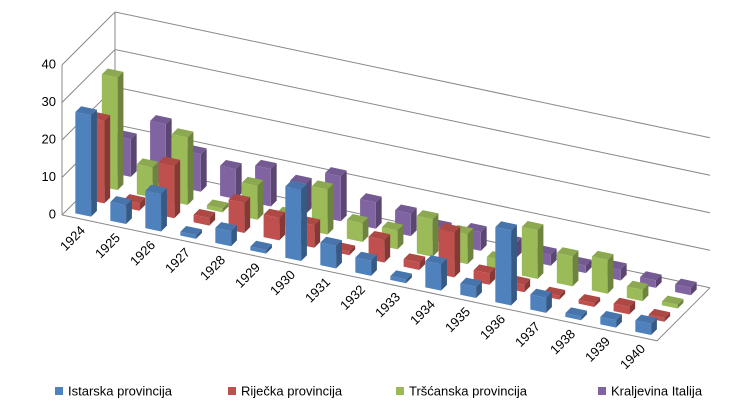 The image size is (732, 406). Describe the element at coordinates (317, 289) in the screenshot. I see `x-tick-label: 1931` at that location.